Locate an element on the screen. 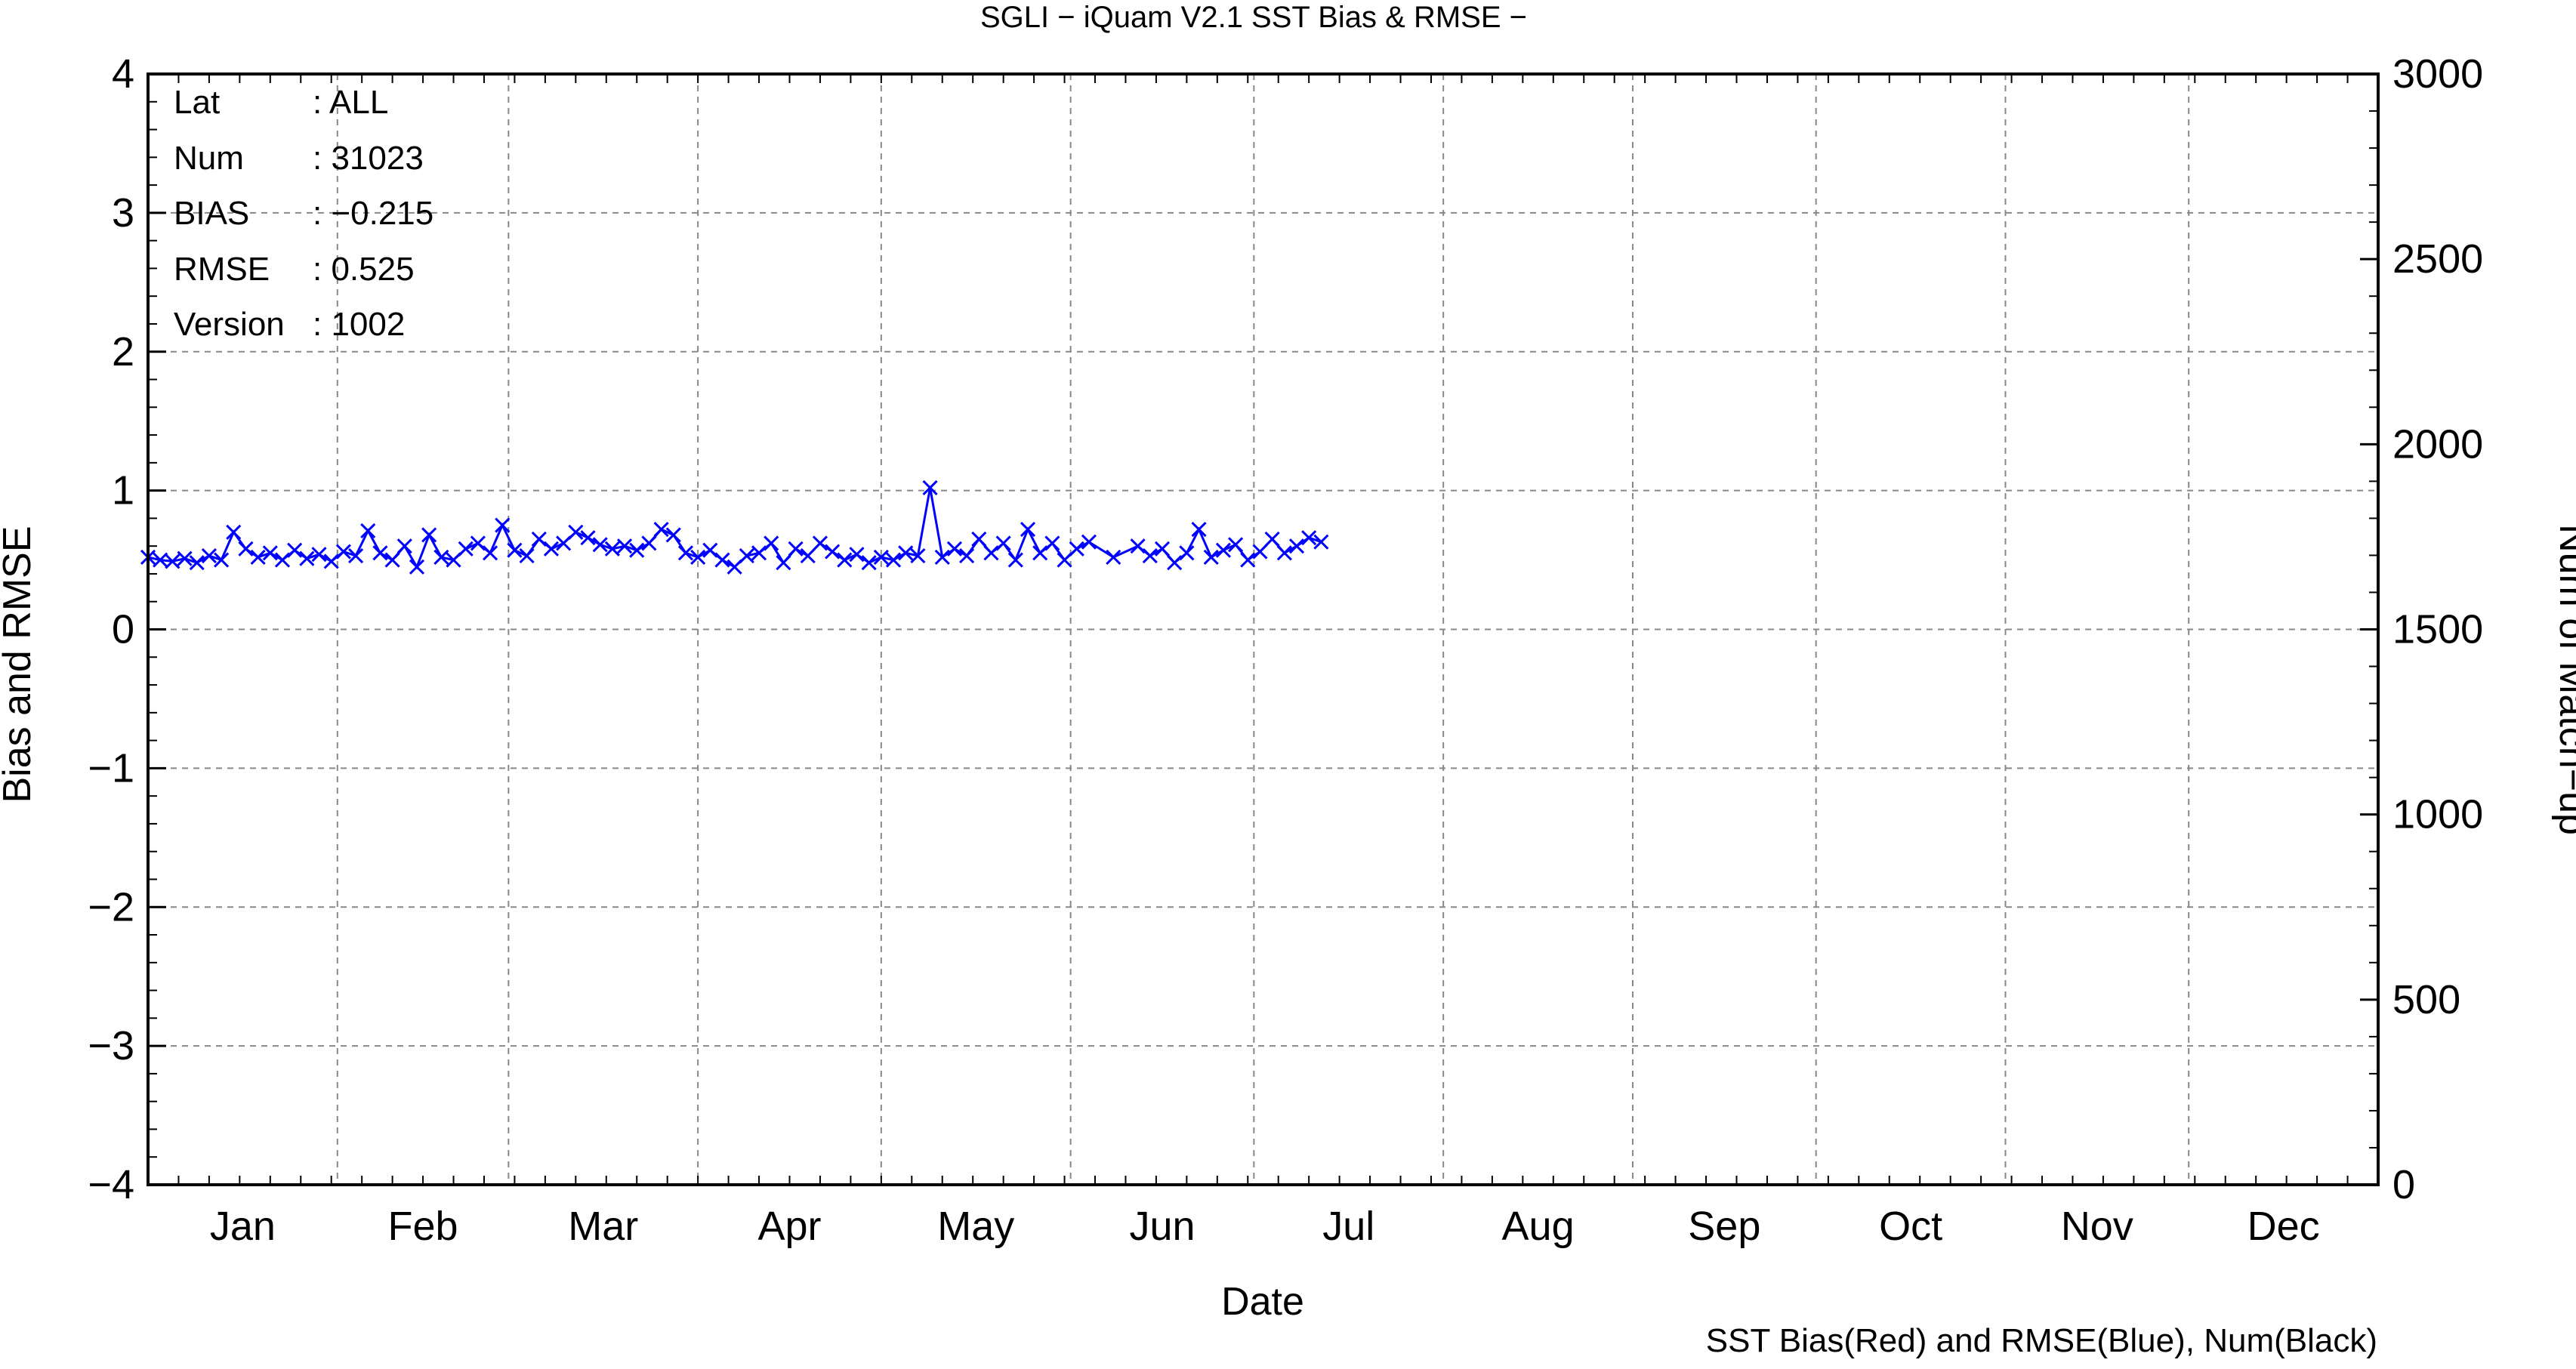 This screenshot has width=2576, height=1369. y-tick-label-left: 0 is located at coordinates (123, 629).